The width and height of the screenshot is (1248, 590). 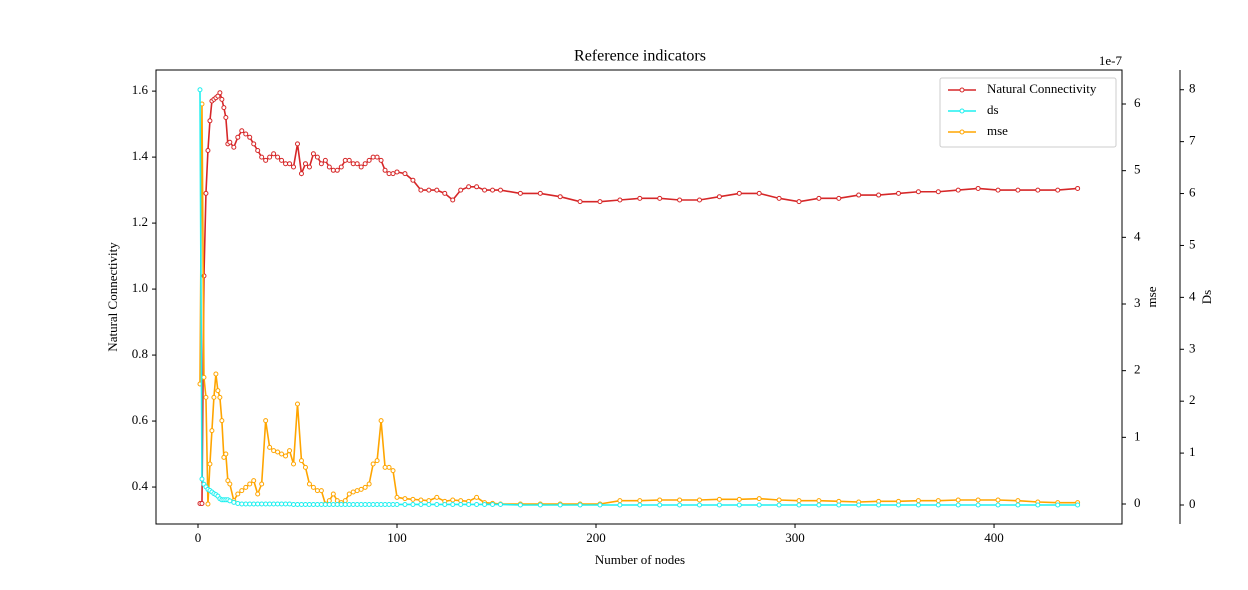 I want to click on y3-tick-label: 8, so click(x=1192, y=88).